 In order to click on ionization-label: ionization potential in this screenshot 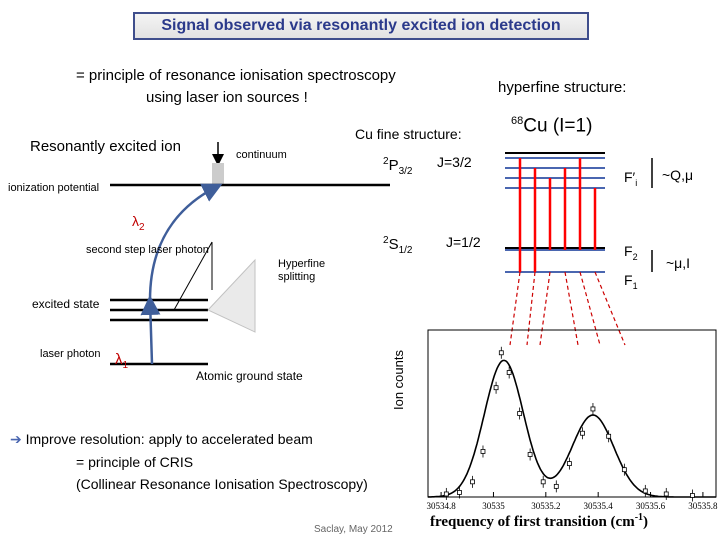, I will do `click(54, 188)`.